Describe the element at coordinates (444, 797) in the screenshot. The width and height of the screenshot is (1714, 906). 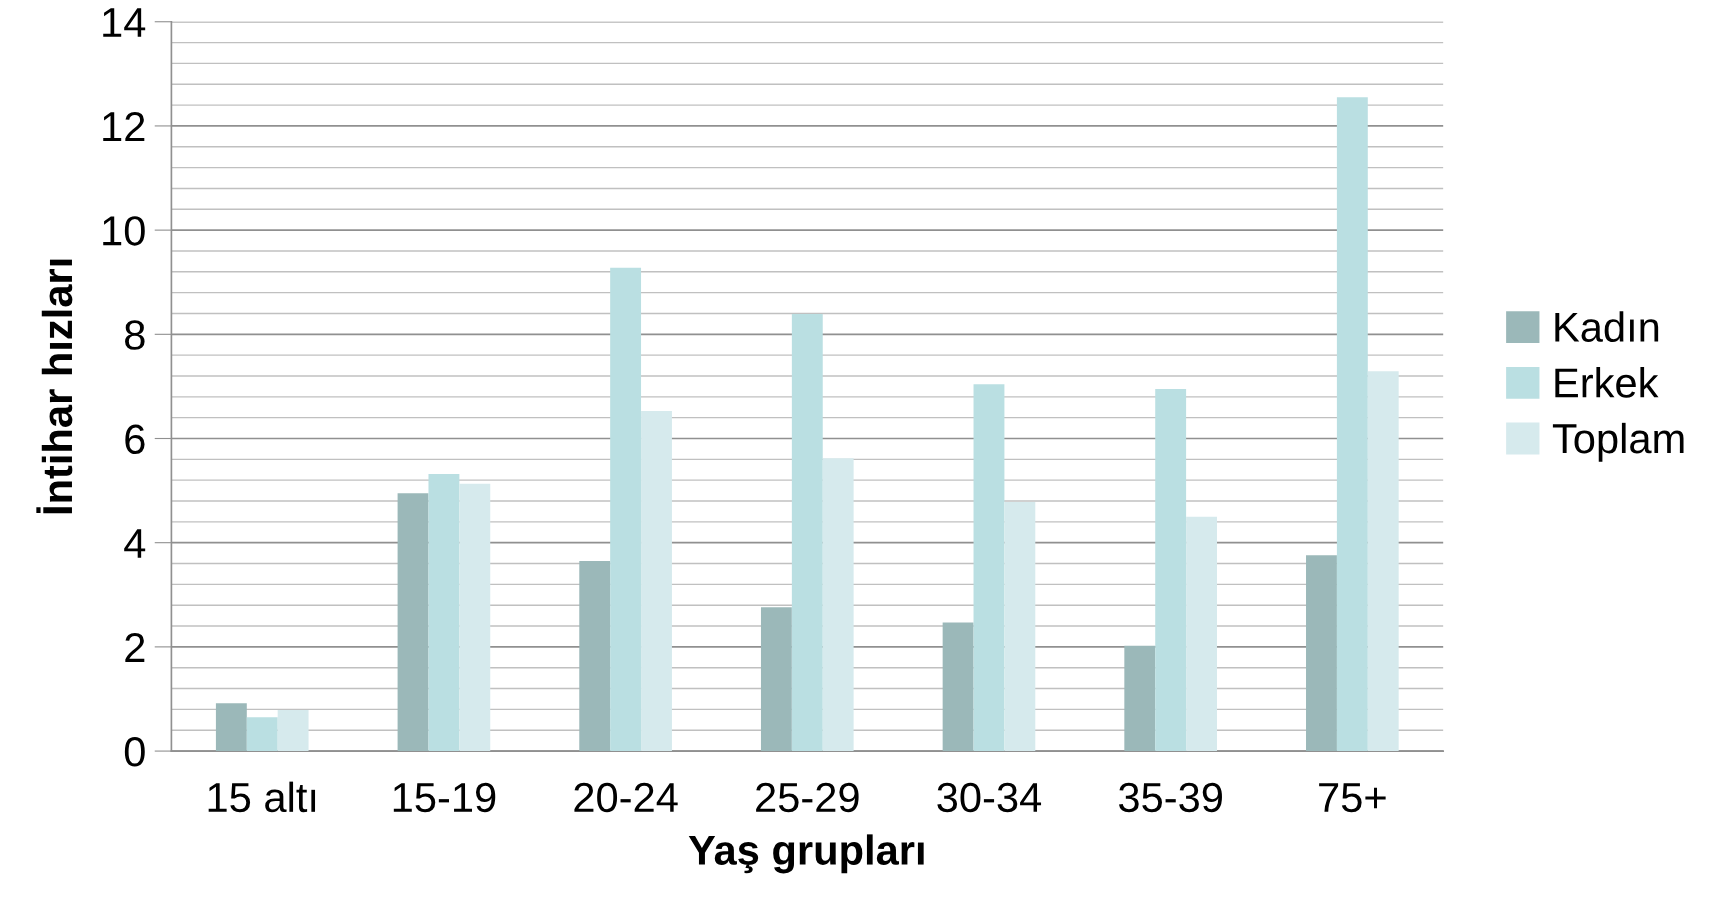
I see `x-tick-label: 15-19` at that location.